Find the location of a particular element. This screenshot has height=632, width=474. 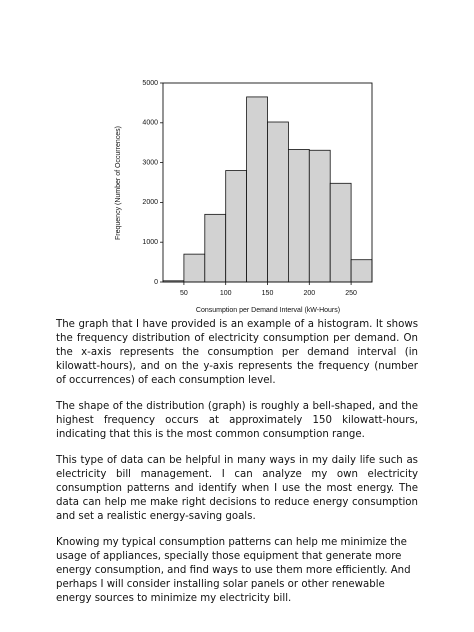

y-axis-label: Frequency (Number of Occurrences) is located at coordinates (118, 183).